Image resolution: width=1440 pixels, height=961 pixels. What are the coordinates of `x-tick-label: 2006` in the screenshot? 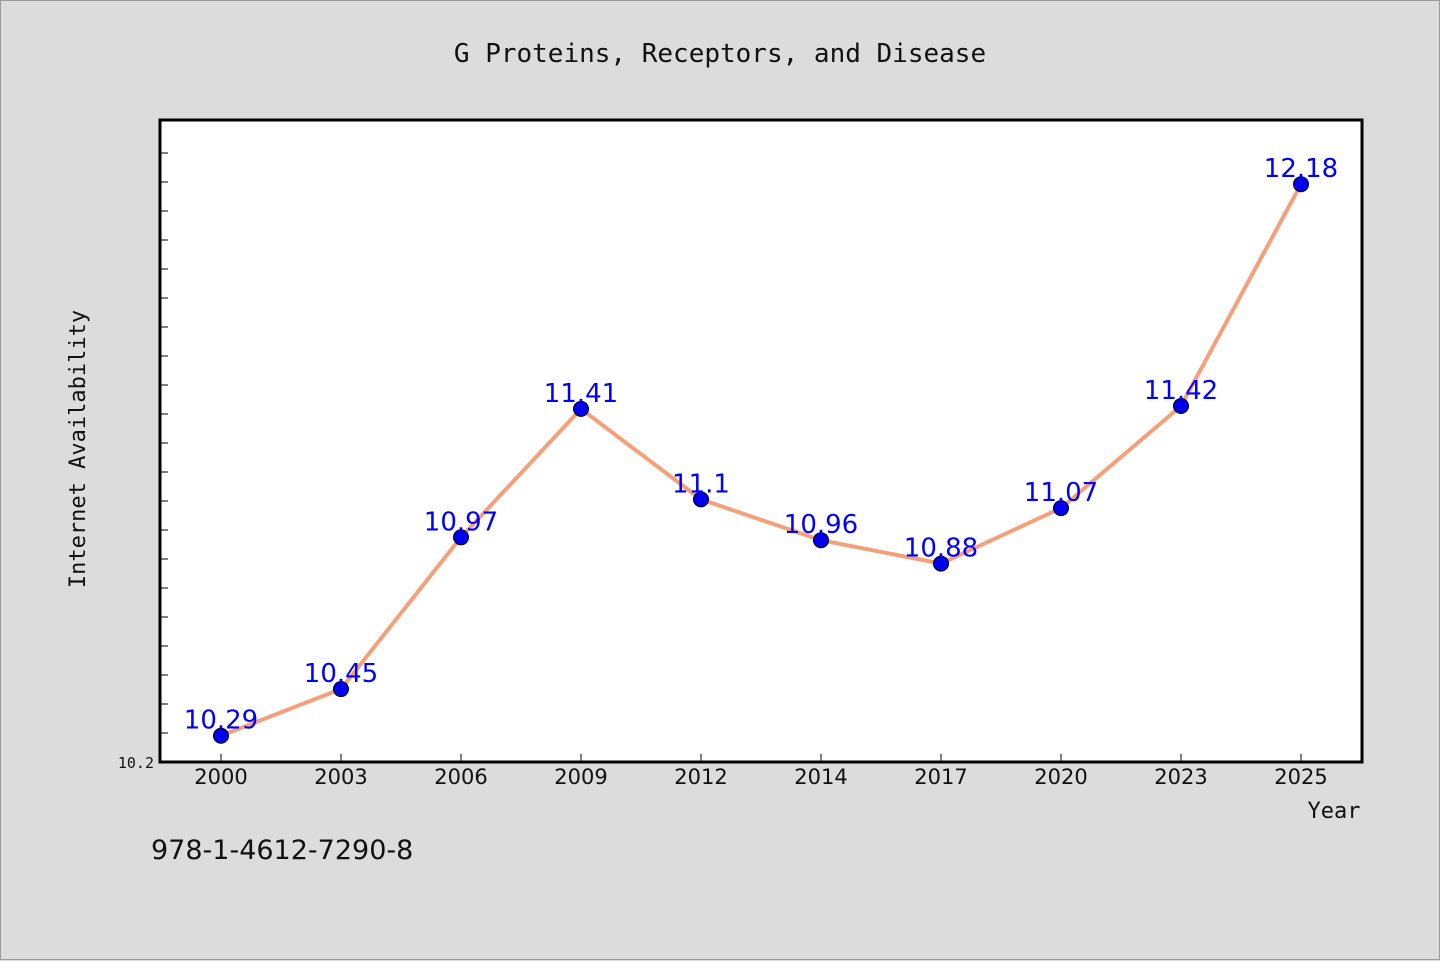 It's located at (460, 777).